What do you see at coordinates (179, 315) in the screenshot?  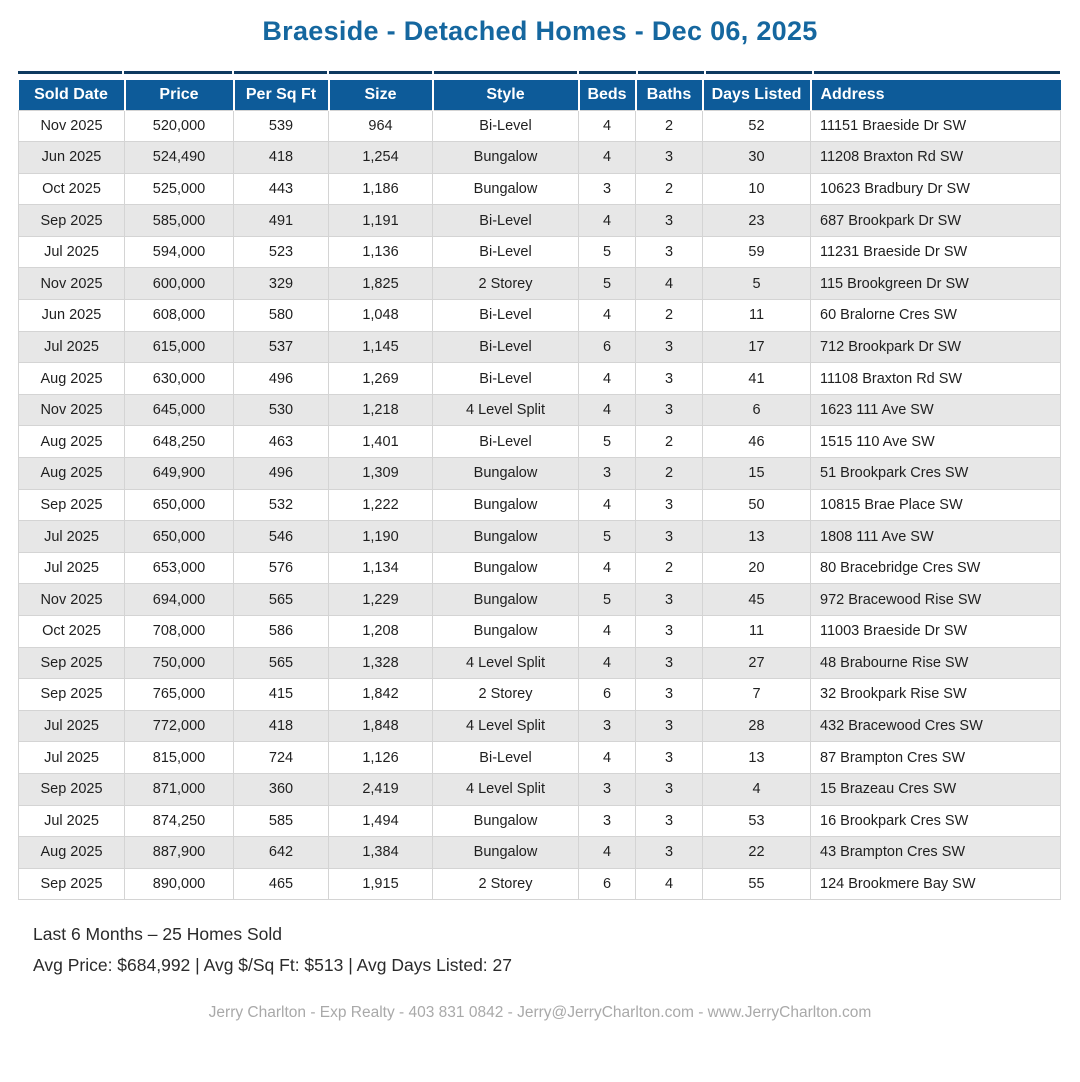 I see `cell-price: 608,000` at bounding box center [179, 315].